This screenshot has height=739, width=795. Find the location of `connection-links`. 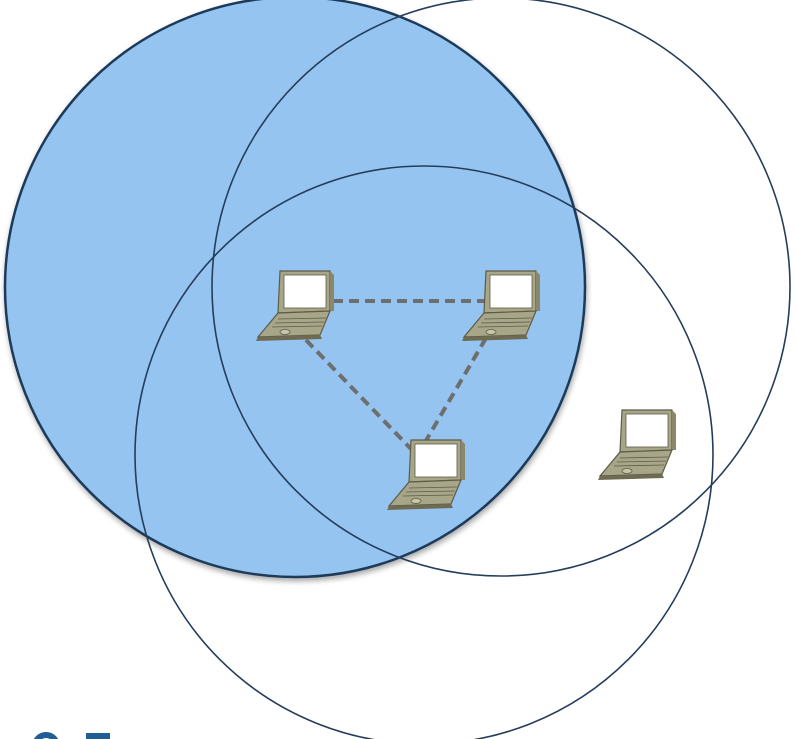

connection-links is located at coordinates (396, 375).